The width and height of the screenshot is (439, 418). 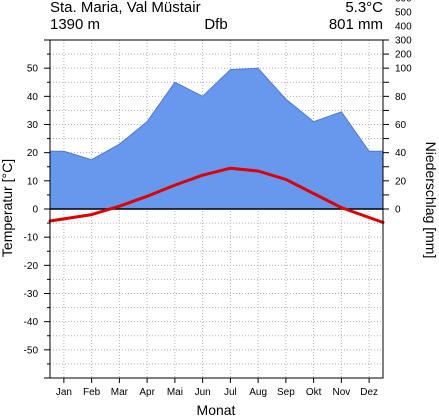 What do you see at coordinates (64, 392) in the screenshot?
I see `x-tick-label: Jan` at bounding box center [64, 392].